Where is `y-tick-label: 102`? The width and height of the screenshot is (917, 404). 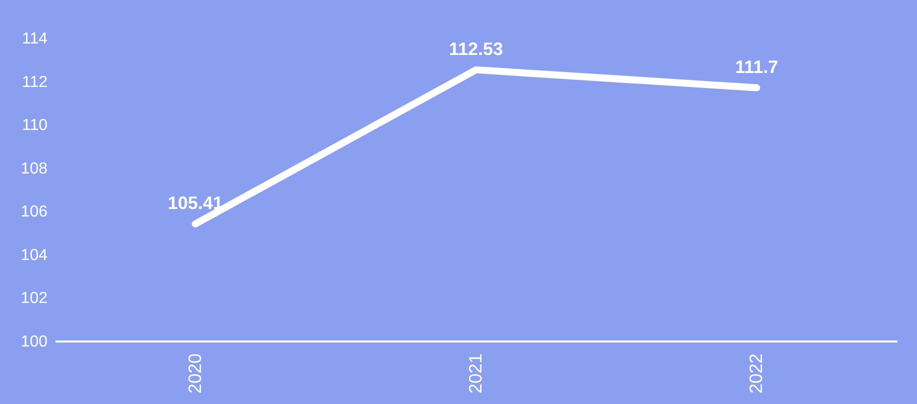
y-tick-label: 102 is located at coordinates (34, 299).